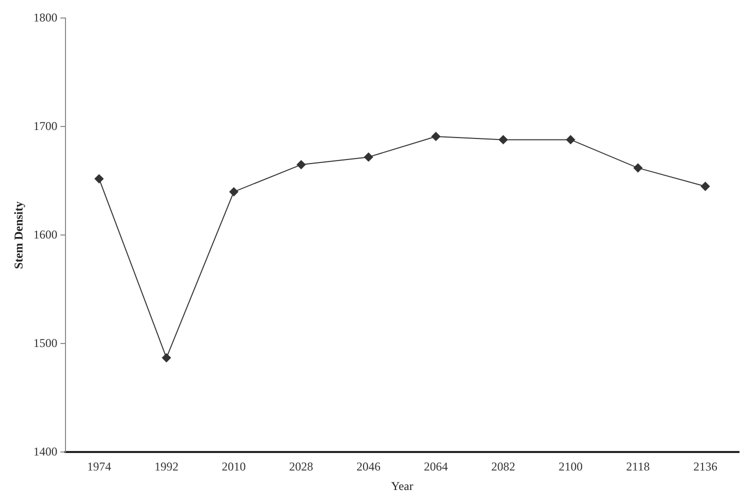 This screenshot has width=752, height=504. I want to click on x-tick-label: 2010, so click(234, 467).